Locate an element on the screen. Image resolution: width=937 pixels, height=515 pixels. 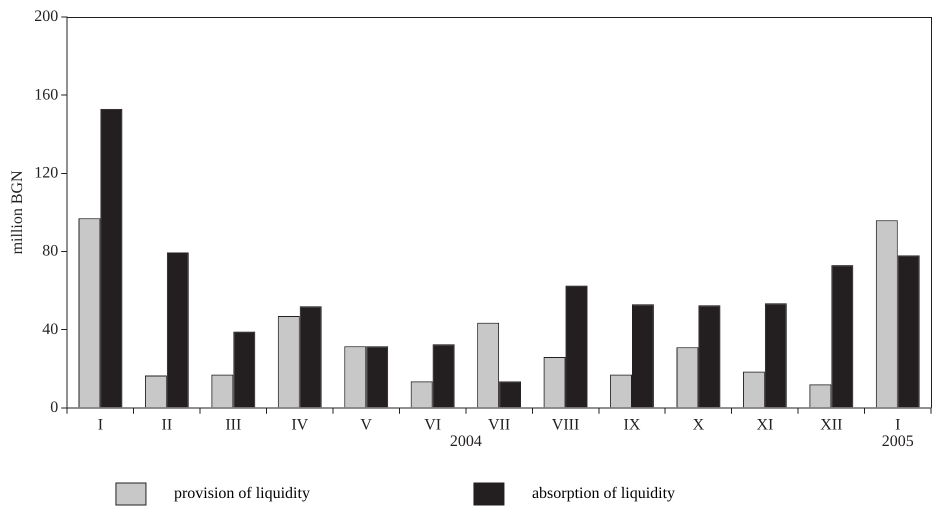
x-tick-label: IX is located at coordinates (632, 425).